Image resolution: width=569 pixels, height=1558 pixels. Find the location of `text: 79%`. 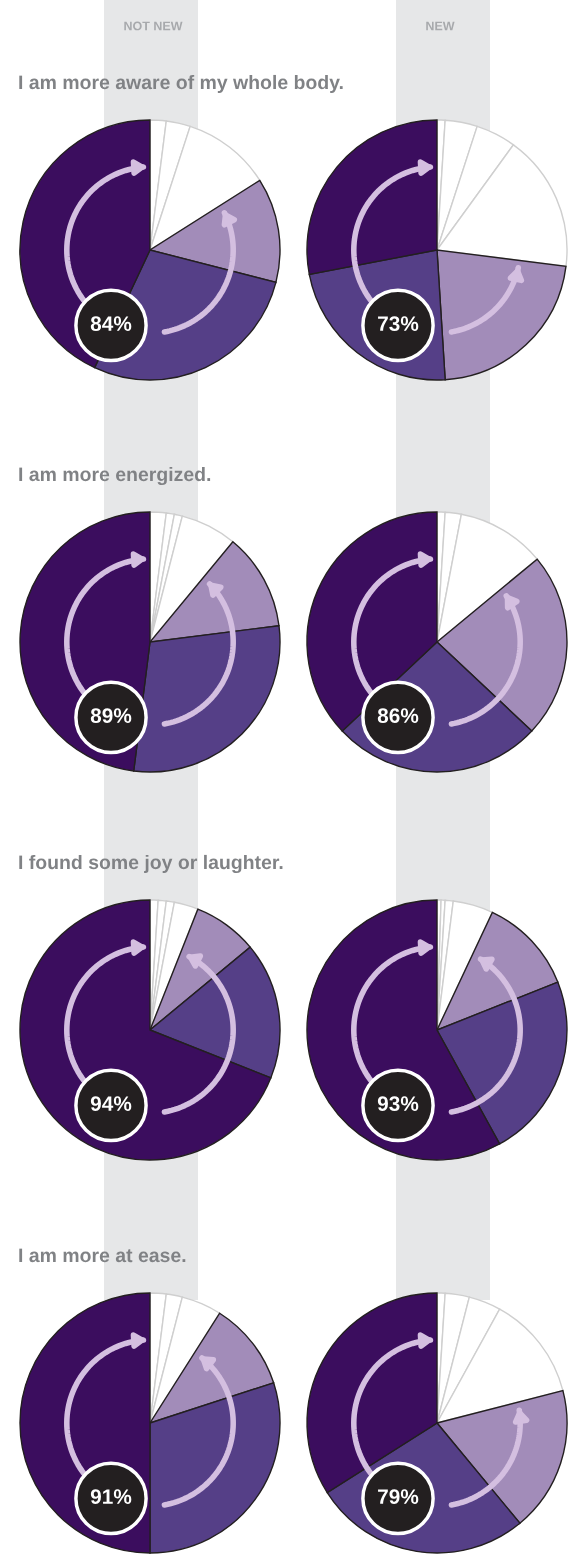

text: 79% is located at coordinates (398, 1496).